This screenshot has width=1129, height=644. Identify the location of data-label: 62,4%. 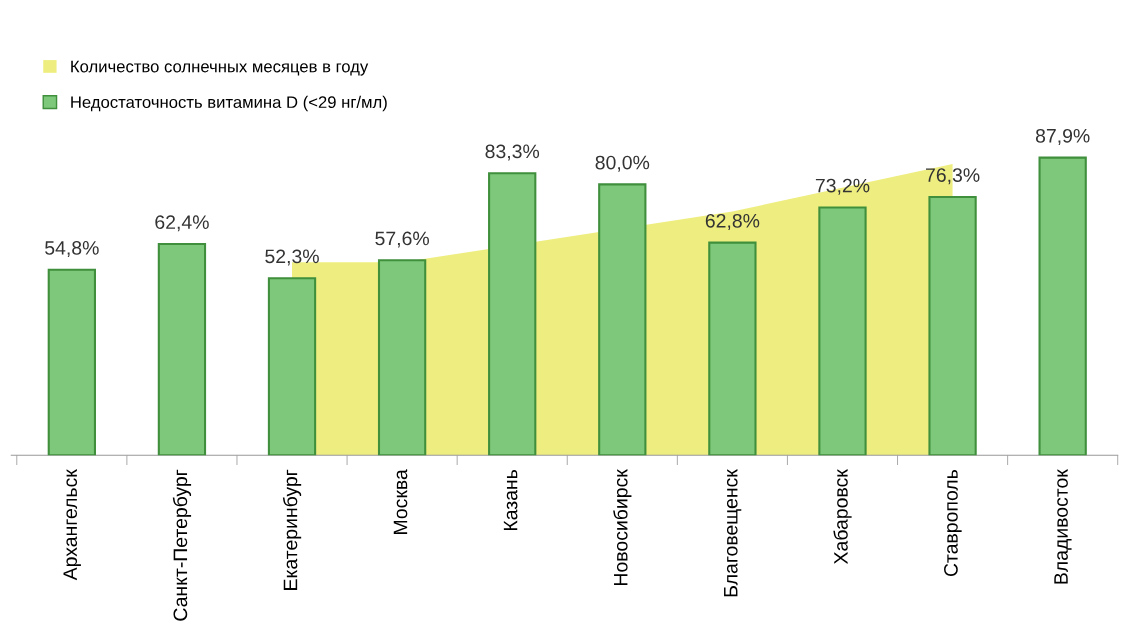
(182, 223).